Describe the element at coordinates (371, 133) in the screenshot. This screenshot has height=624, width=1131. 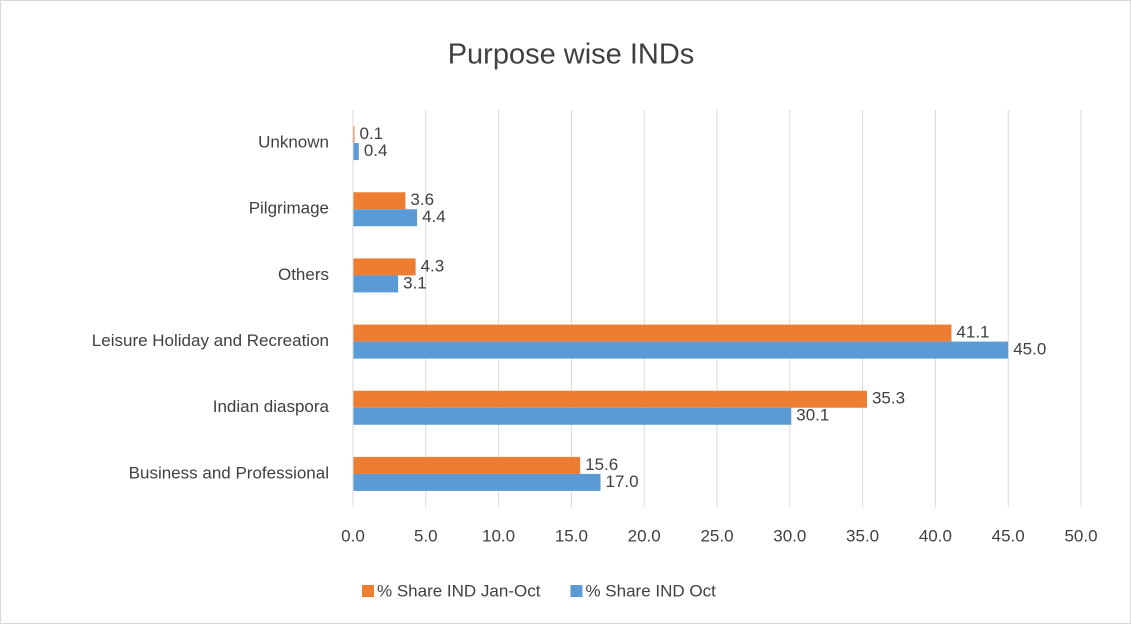
I see `data-label: 0.1` at that location.